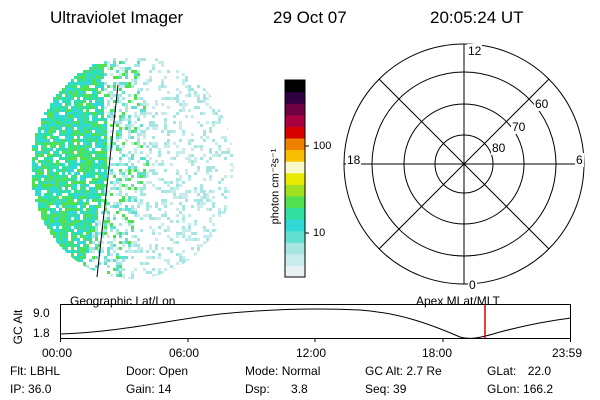  What do you see at coordinates (184, 353) in the screenshot?
I see `orbit-x-tick-label-0600: 06:00` at bounding box center [184, 353].